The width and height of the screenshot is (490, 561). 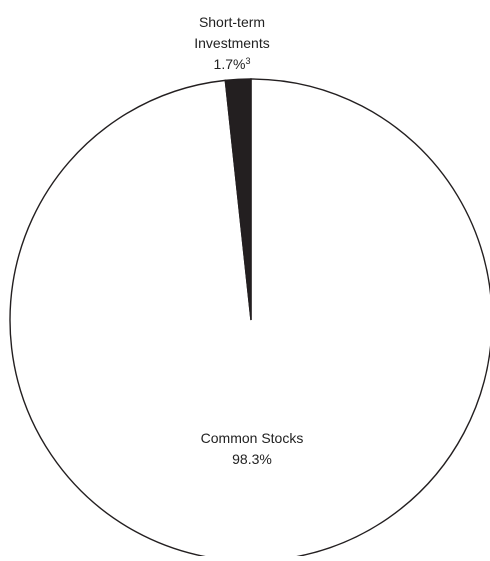 What do you see at coordinates (247, 61) in the screenshot?
I see `slice-footnote-short-term: 3` at bounding box center [247, 61].